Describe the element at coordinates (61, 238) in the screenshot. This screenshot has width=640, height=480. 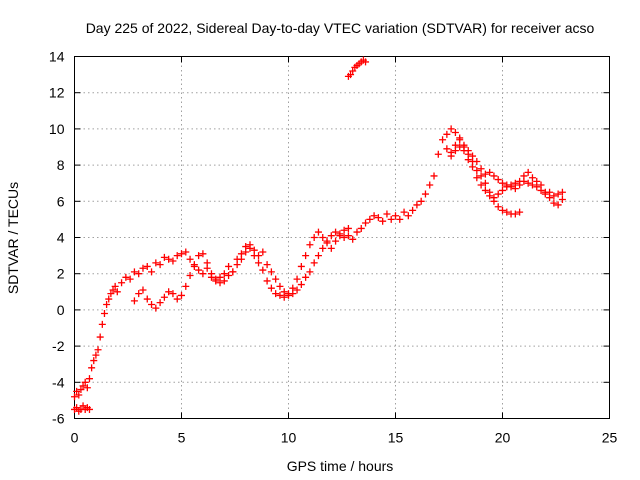
I see `y-tick-label: 4` at that location.